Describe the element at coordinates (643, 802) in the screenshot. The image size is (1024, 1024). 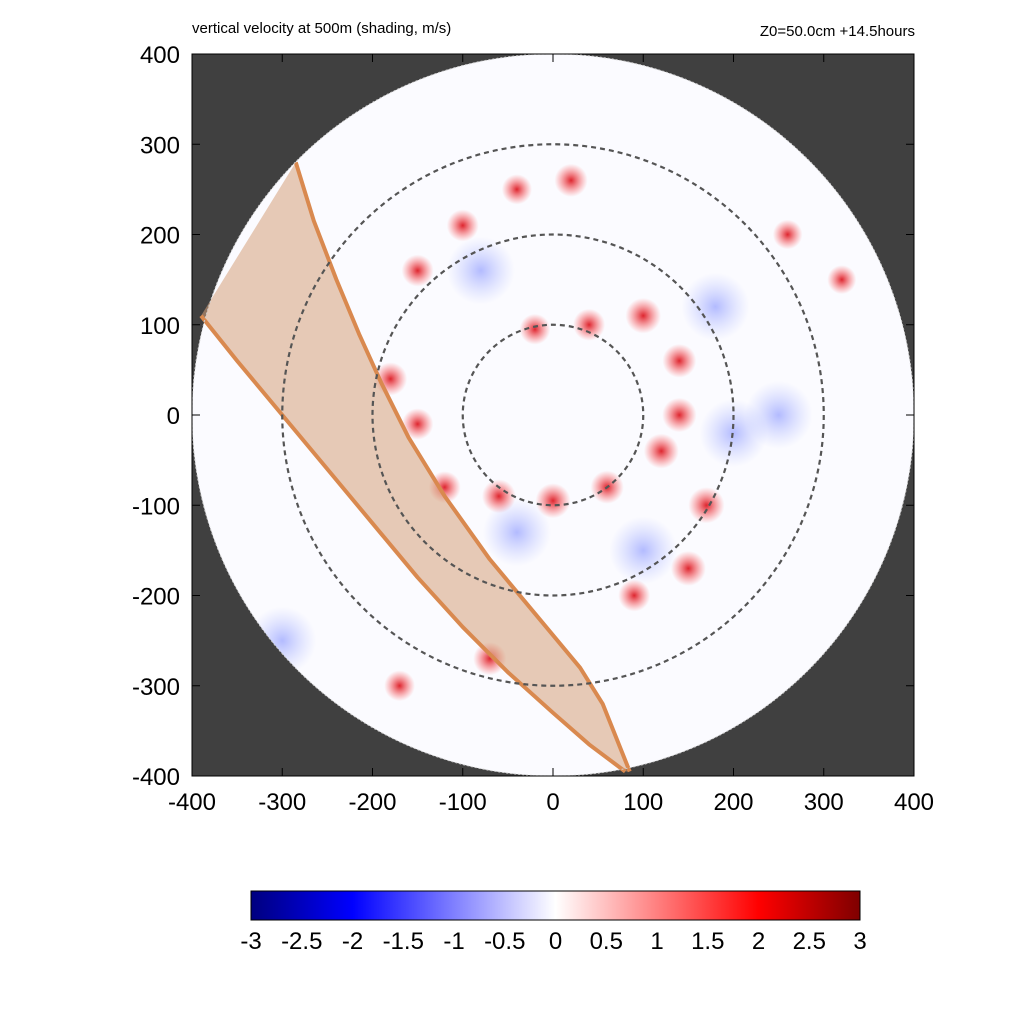
I see `x-tick-label: 100` at that location.